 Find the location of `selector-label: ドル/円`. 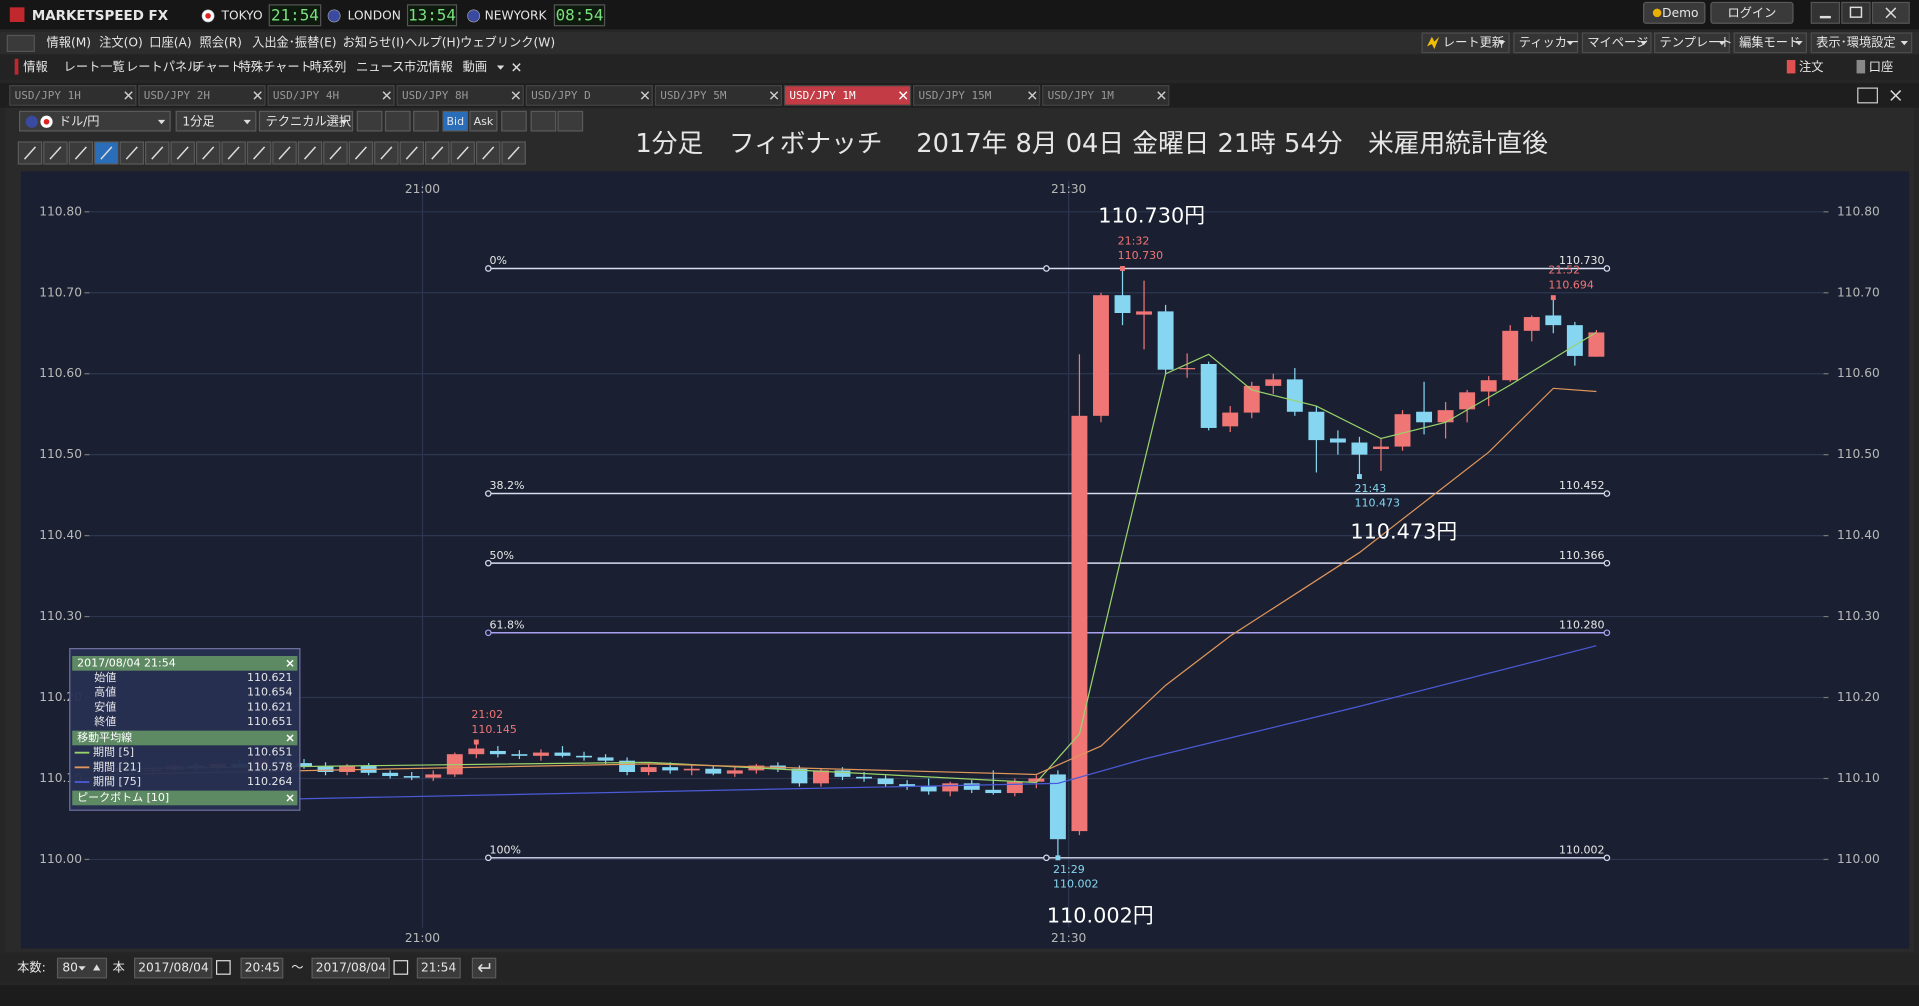

selector-label: ドル/円 is located at coordinates (79, 121).